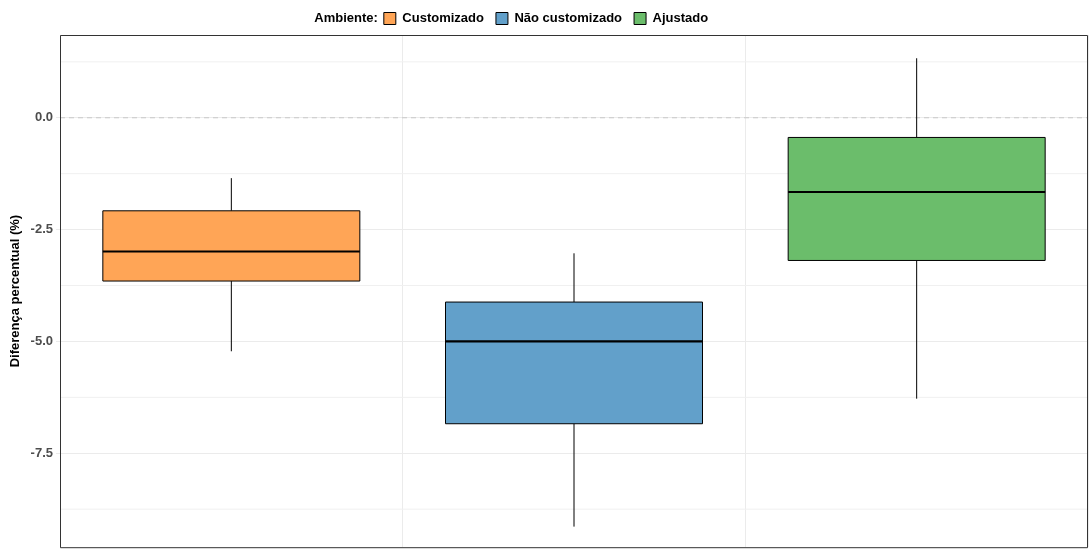 The image size is (1089, 558). What do you see at coordinates (680, 18) in the screenshot?
I see `legend-label: Ajustado` at bounding box center [680, 18].